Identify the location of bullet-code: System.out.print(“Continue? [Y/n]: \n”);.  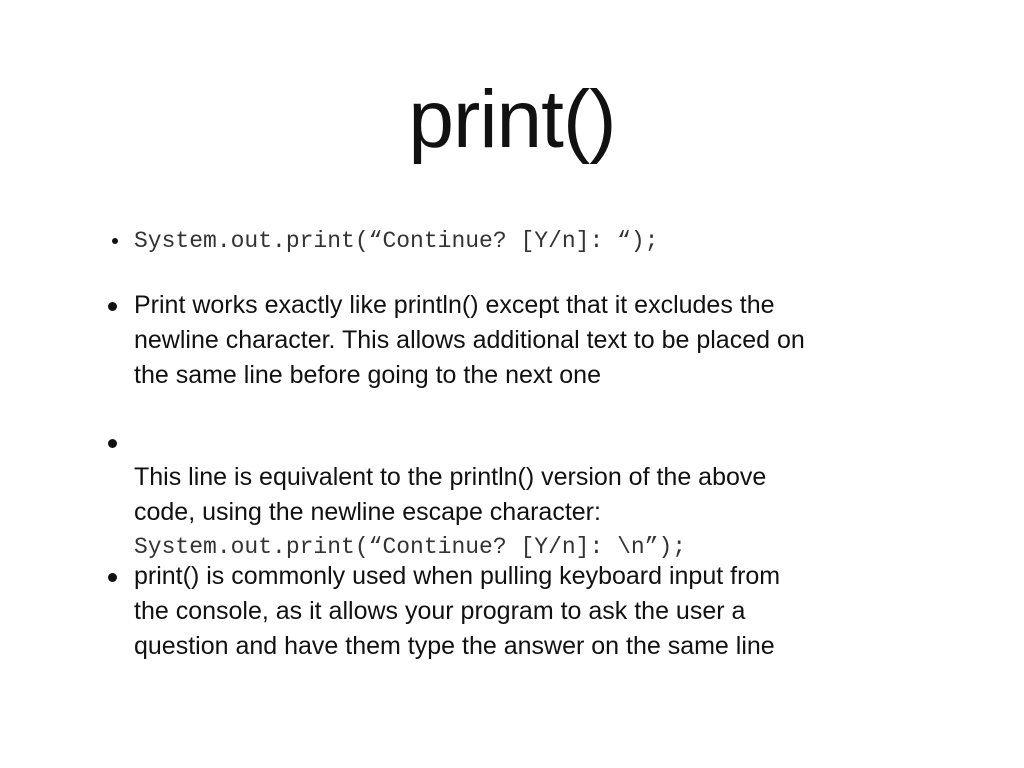
(410, 547).